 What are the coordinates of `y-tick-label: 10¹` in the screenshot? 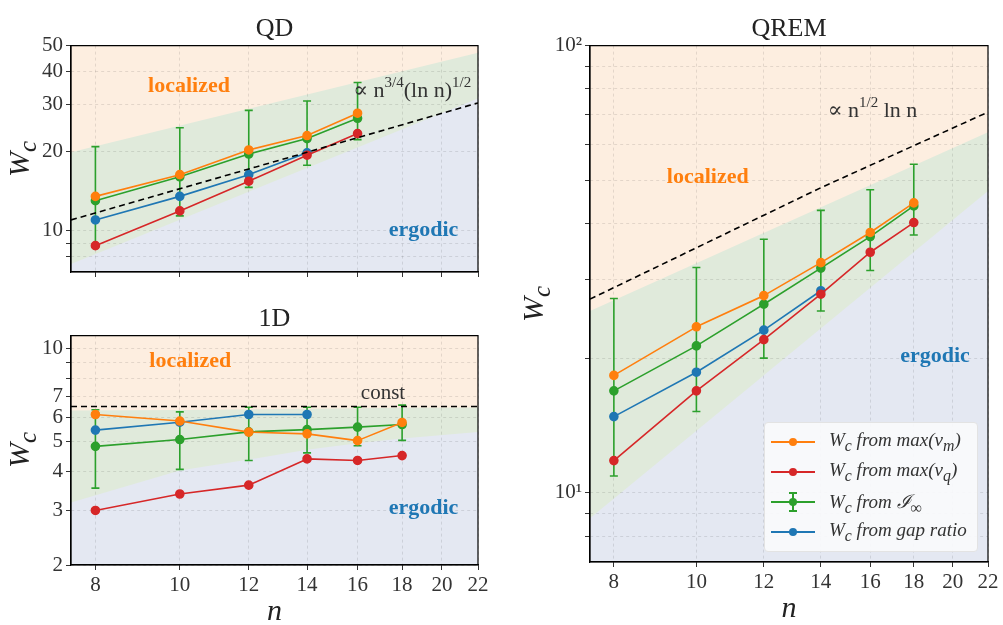 It's located at (568, 491).